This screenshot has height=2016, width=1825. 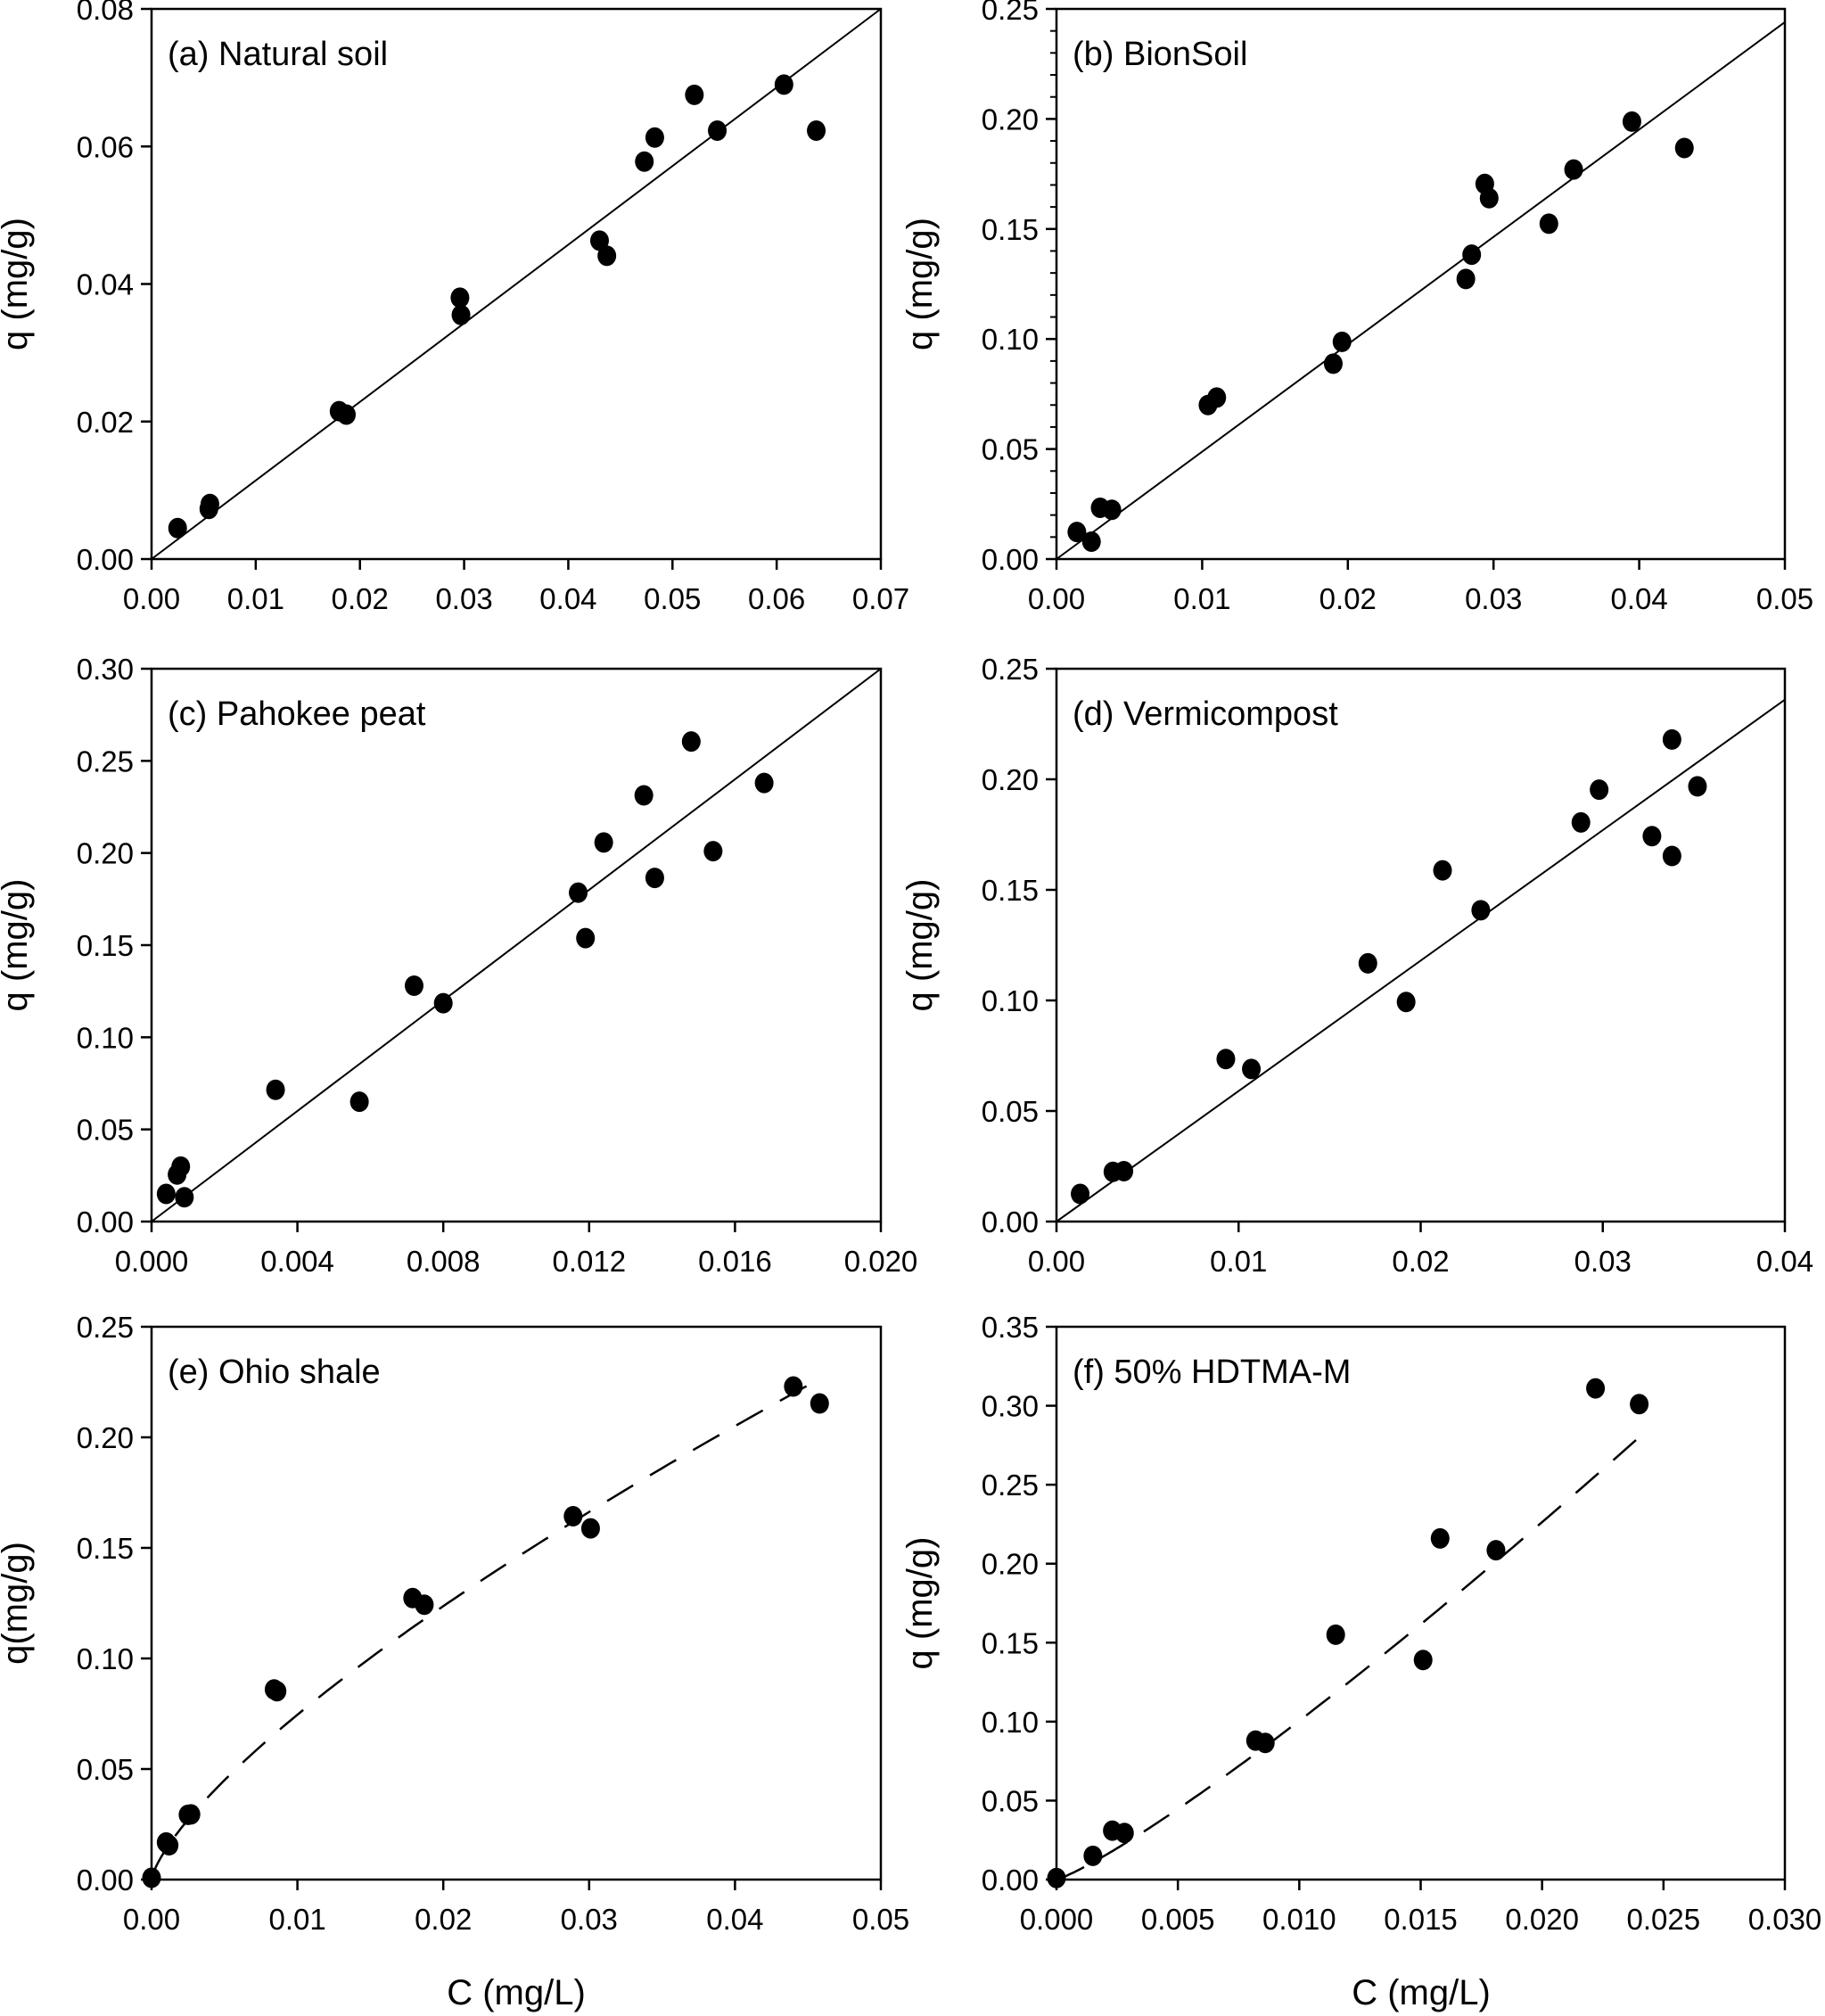 What do you see at coordinates (105, 669) in the screenshot?
I see `y-tick-label: 0.30` at bounding box center [105, 669].